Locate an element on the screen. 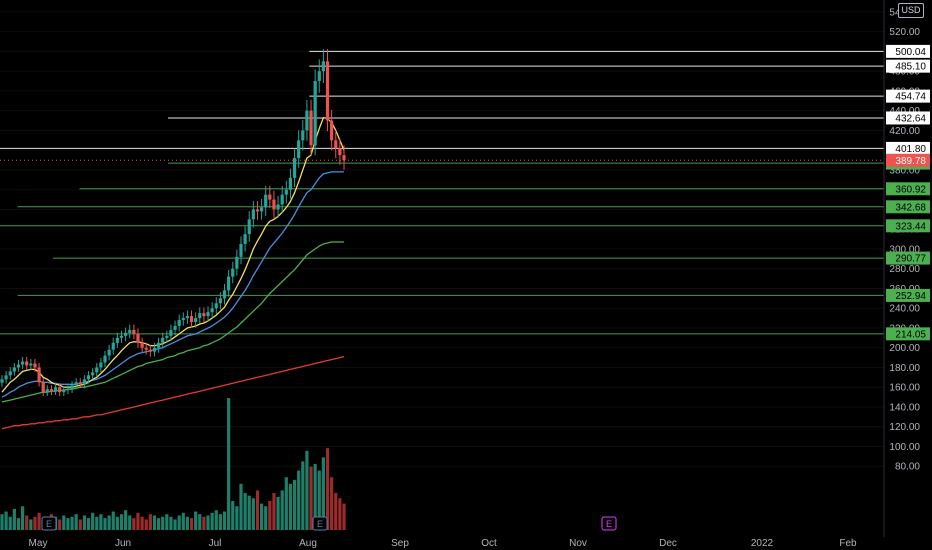 This screenshot has height=550, width=932. y-tick-label: 160.00 is located at coordinates (904, 388).